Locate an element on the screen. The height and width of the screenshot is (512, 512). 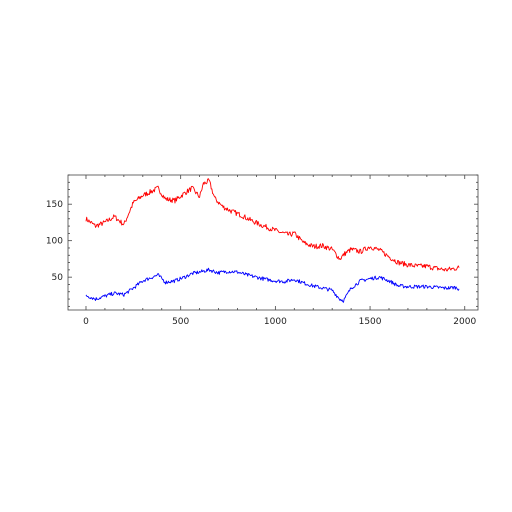
x-tick-label: 1000 is located at coordinates (275, 322).